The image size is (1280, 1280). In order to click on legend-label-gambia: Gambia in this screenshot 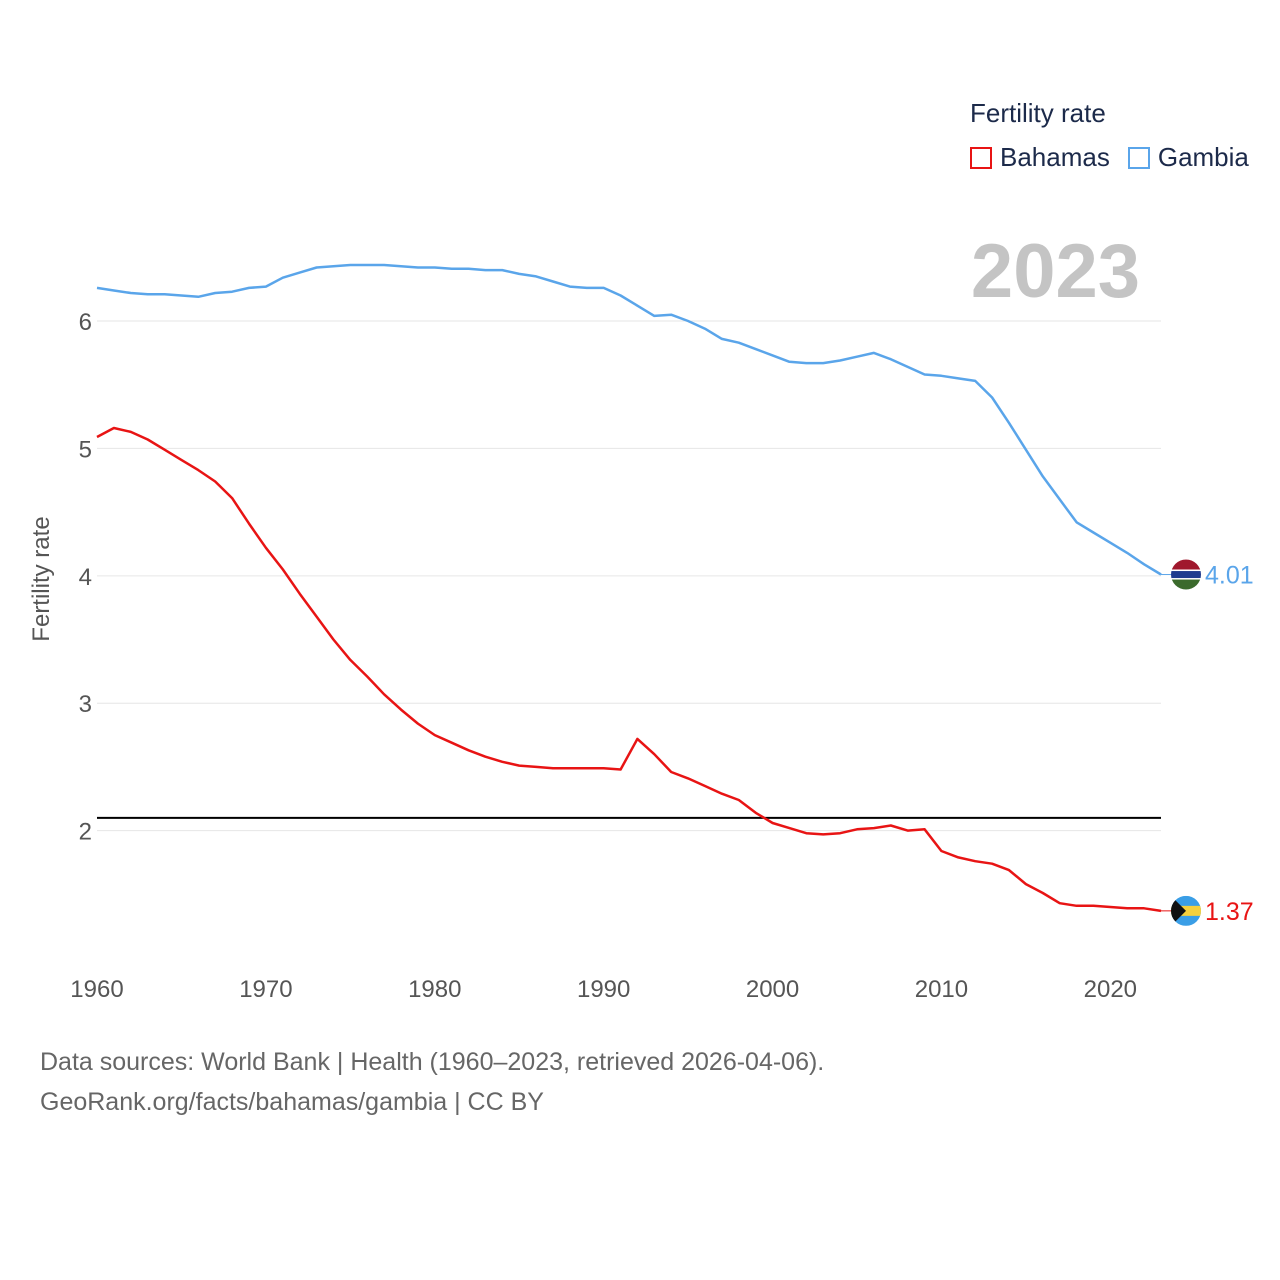, I will do `click(1203, 157)`.